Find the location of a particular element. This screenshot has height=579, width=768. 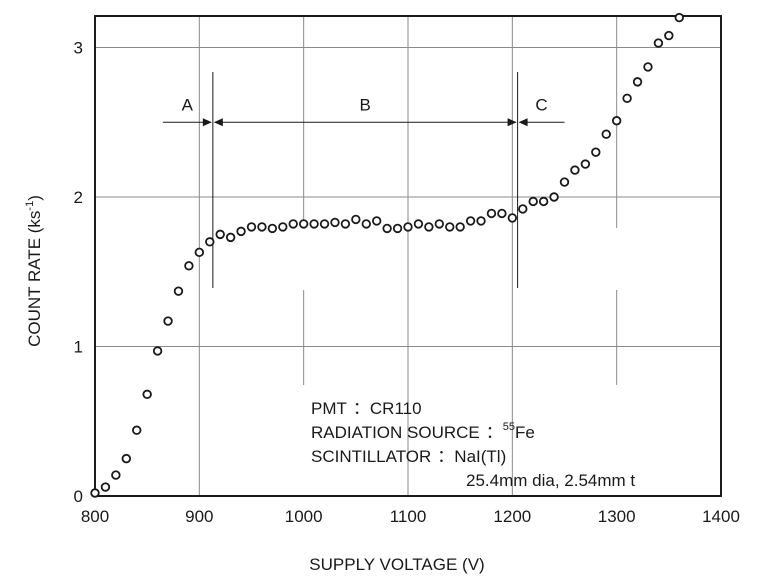

region-label-b: B is located at coordinates (365, 104).